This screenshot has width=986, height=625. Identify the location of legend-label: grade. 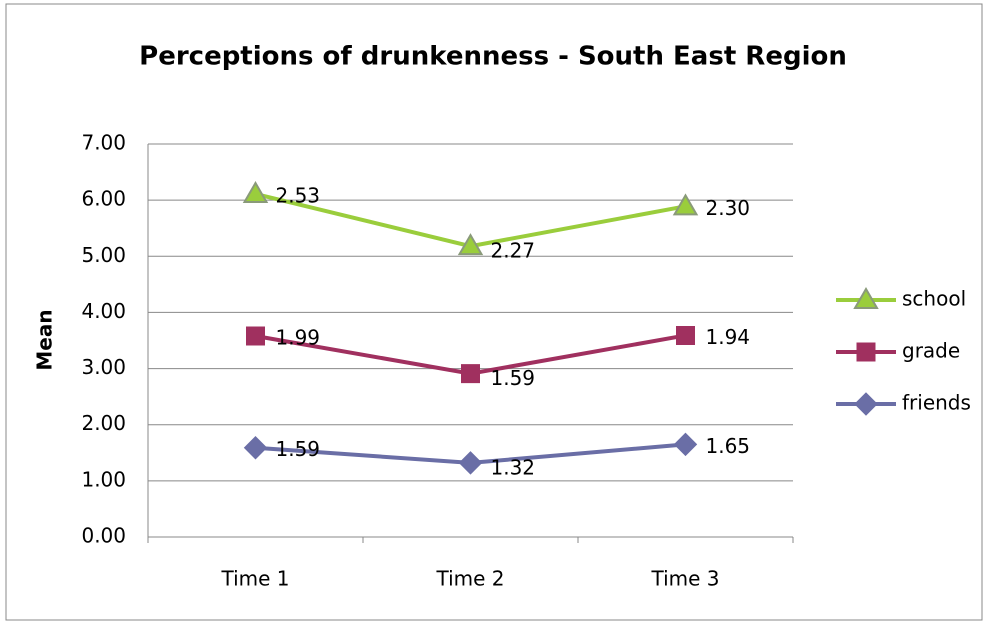
(931, 351).